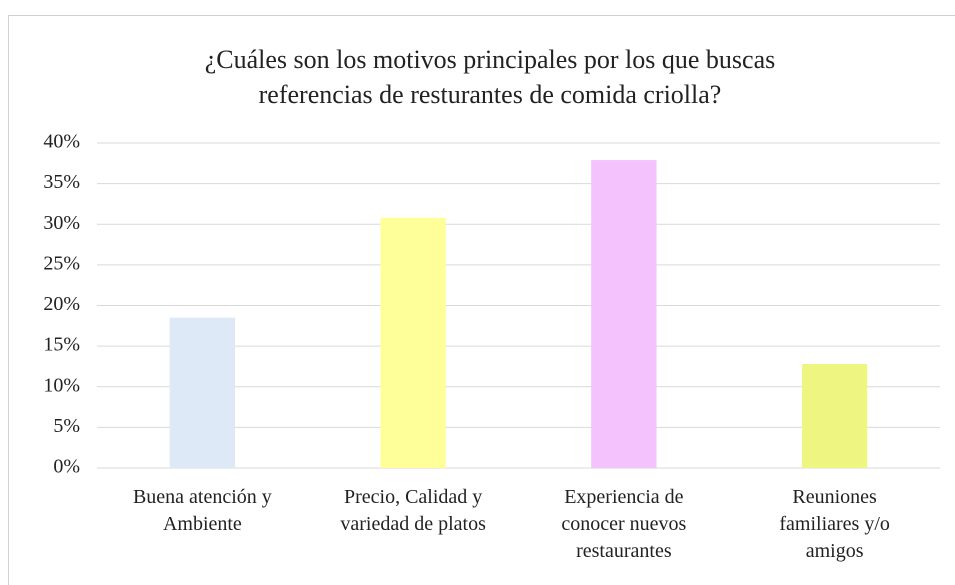  What do you see at coordinates (413, 510) in the screenshot?
I see `x-tick-label: Precio, Calidad y variedad de platos` at bounding box center [413, 510].